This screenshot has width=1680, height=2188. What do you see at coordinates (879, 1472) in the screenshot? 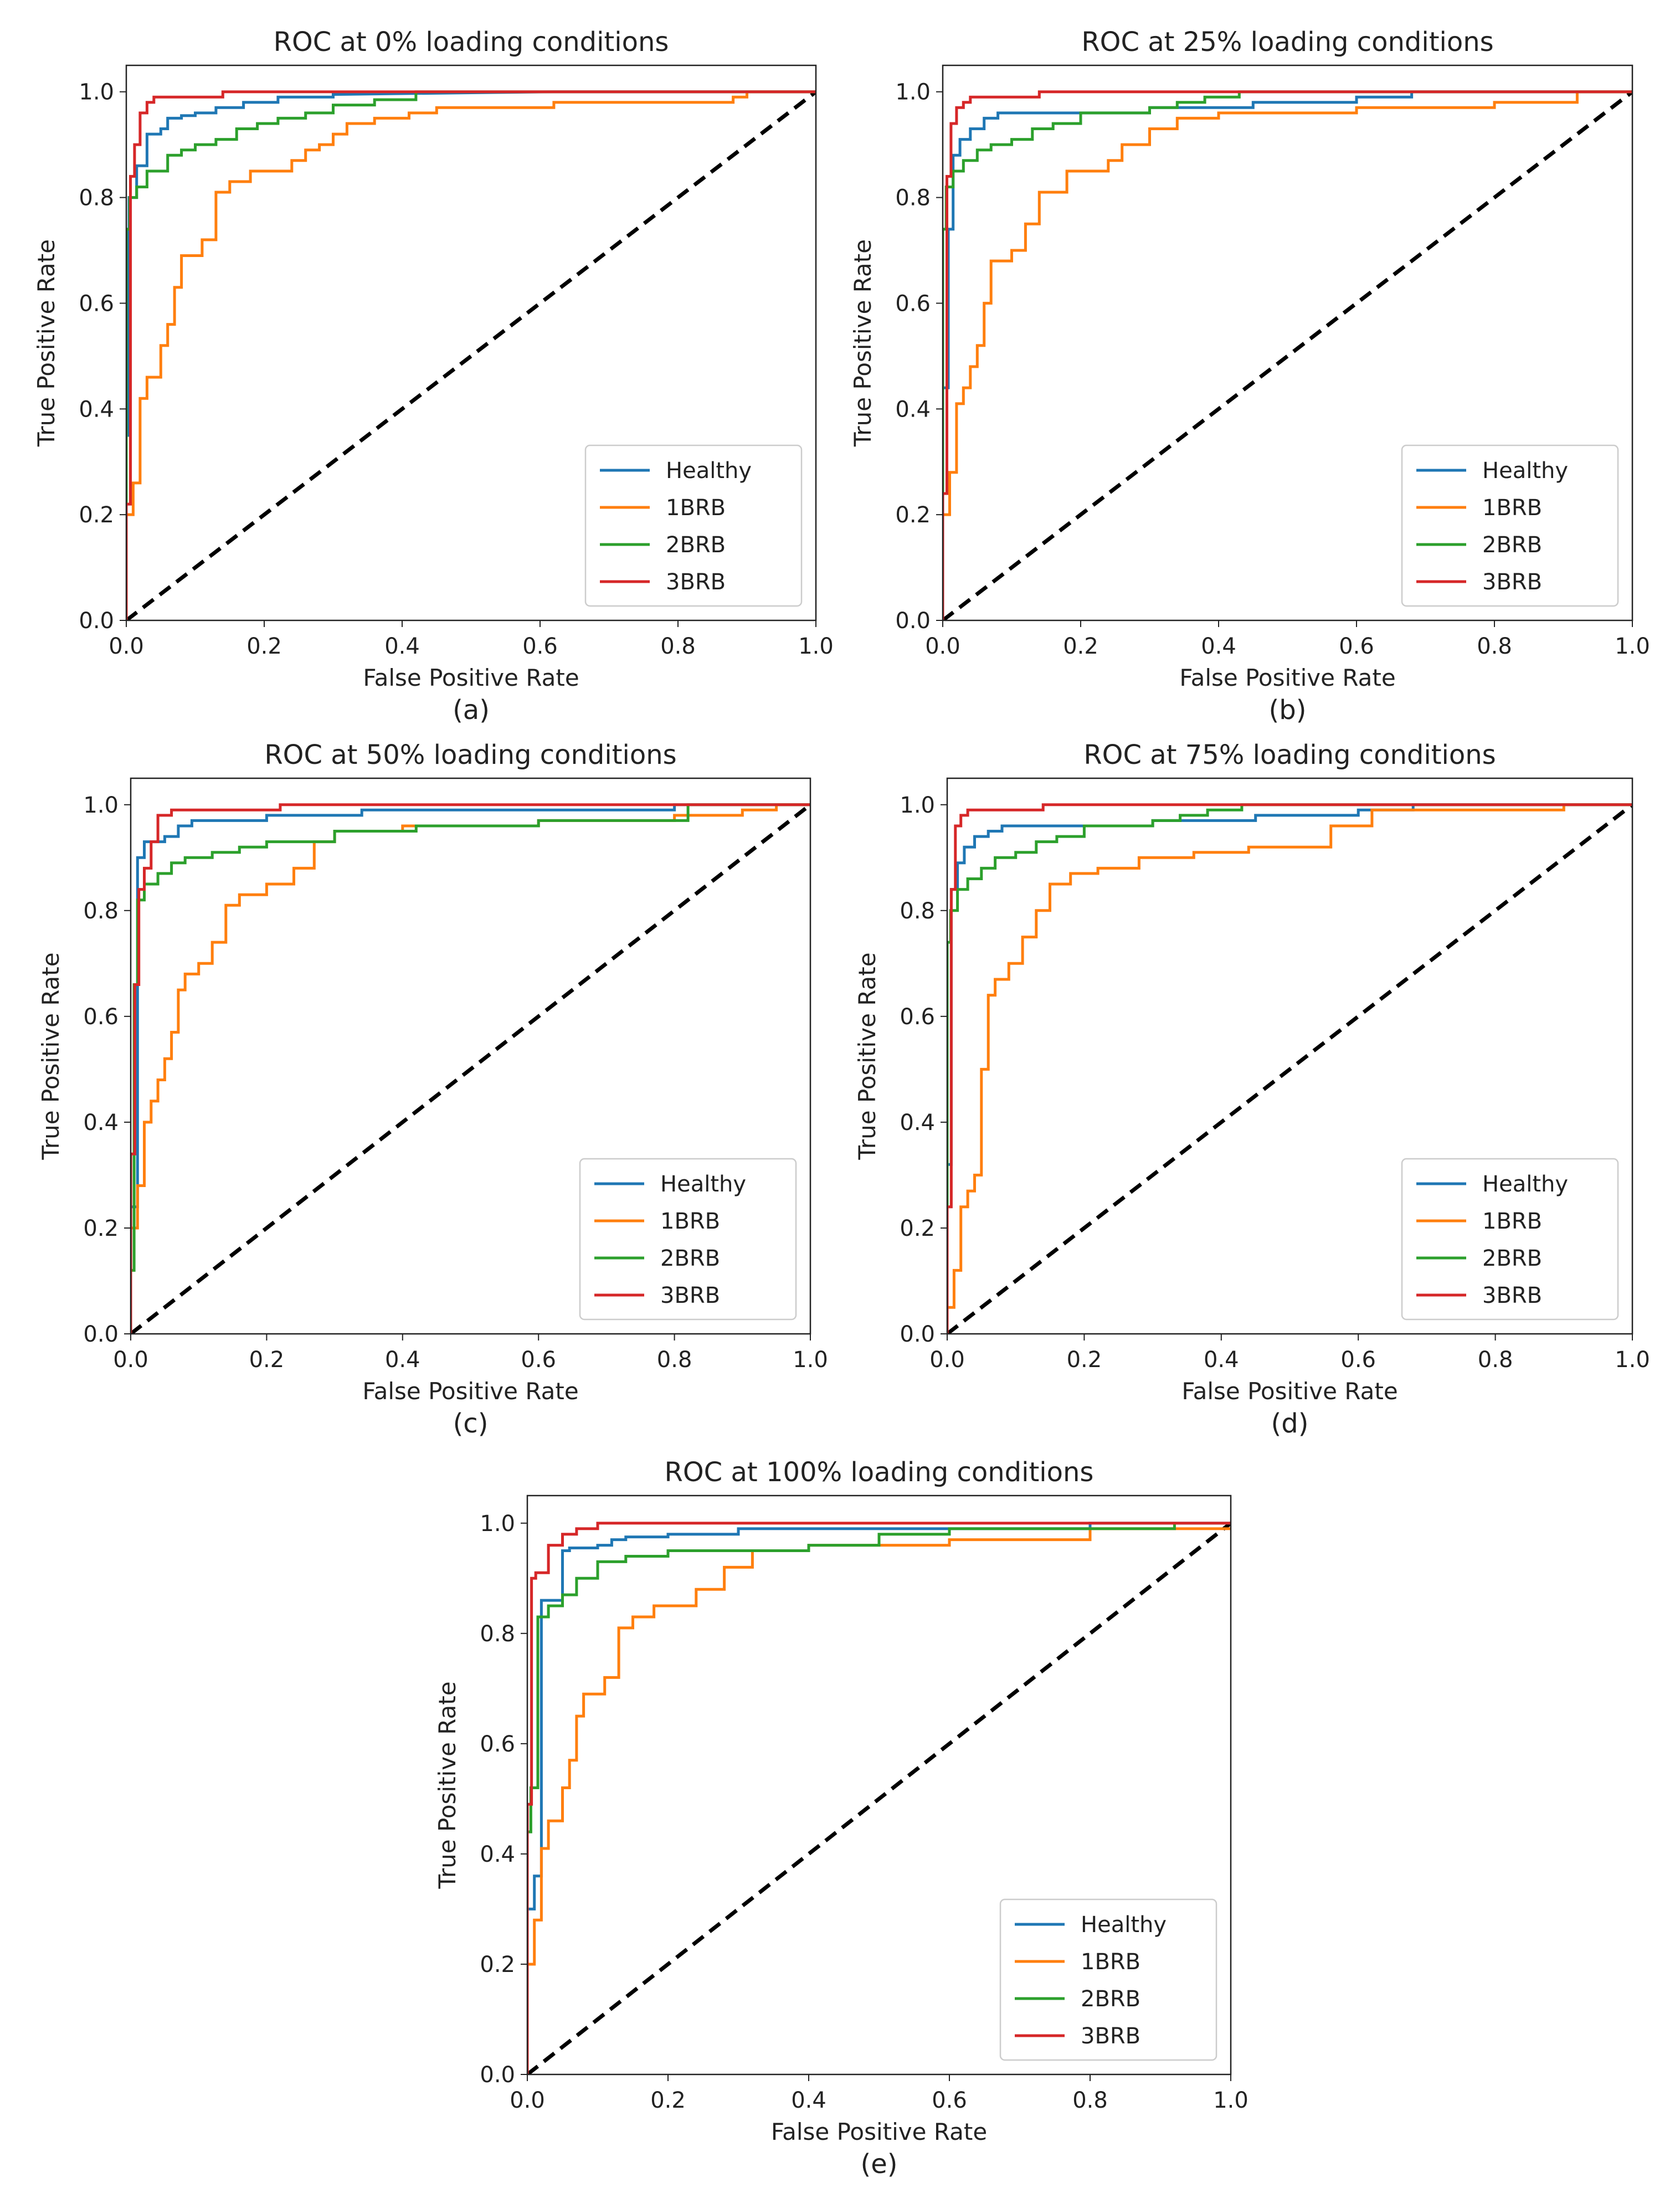
I see `chart-title: ROC at 100% loading conditions` at bounding box center [879, 1472].